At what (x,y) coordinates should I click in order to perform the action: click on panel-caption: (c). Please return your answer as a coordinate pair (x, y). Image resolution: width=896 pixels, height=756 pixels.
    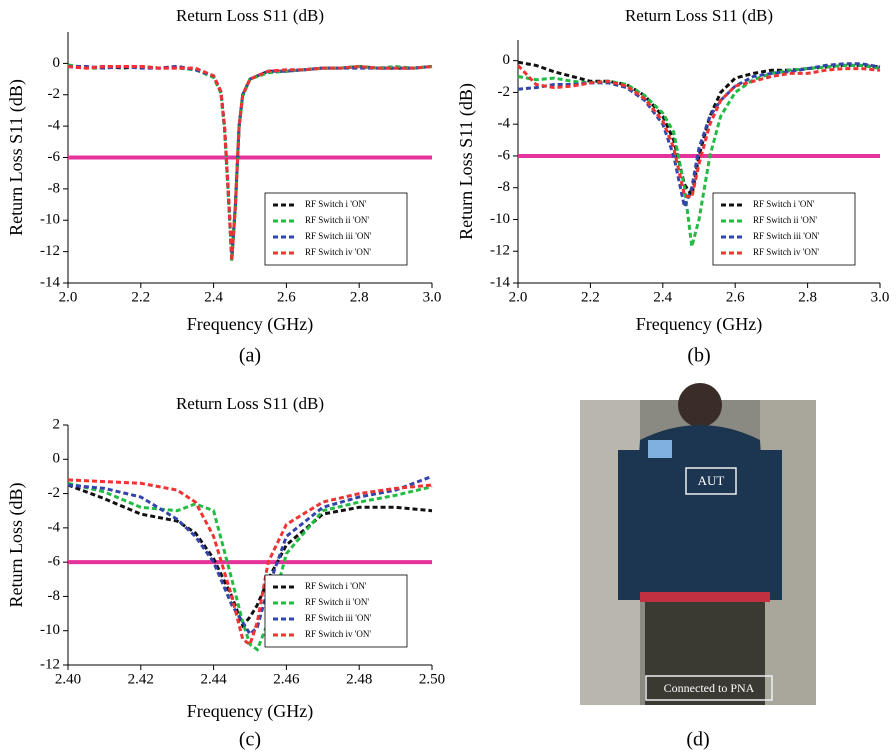
    Looking at the image, I should click on (250, 740).